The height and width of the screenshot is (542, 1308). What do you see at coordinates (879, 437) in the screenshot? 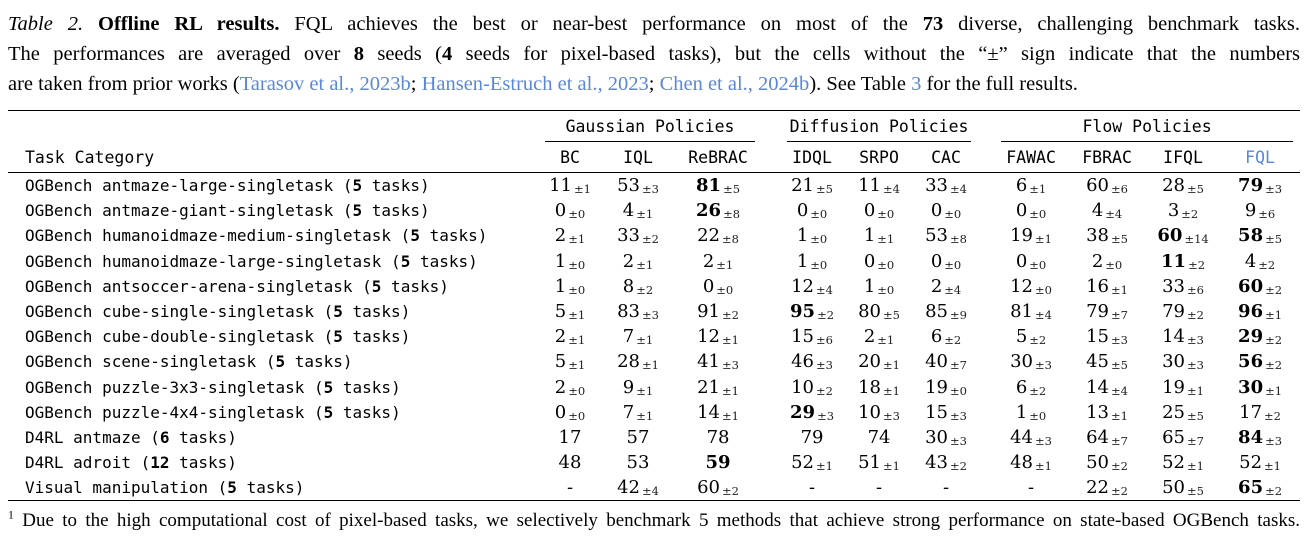
I see `score-value: 74` at bounding box center [879, 437].